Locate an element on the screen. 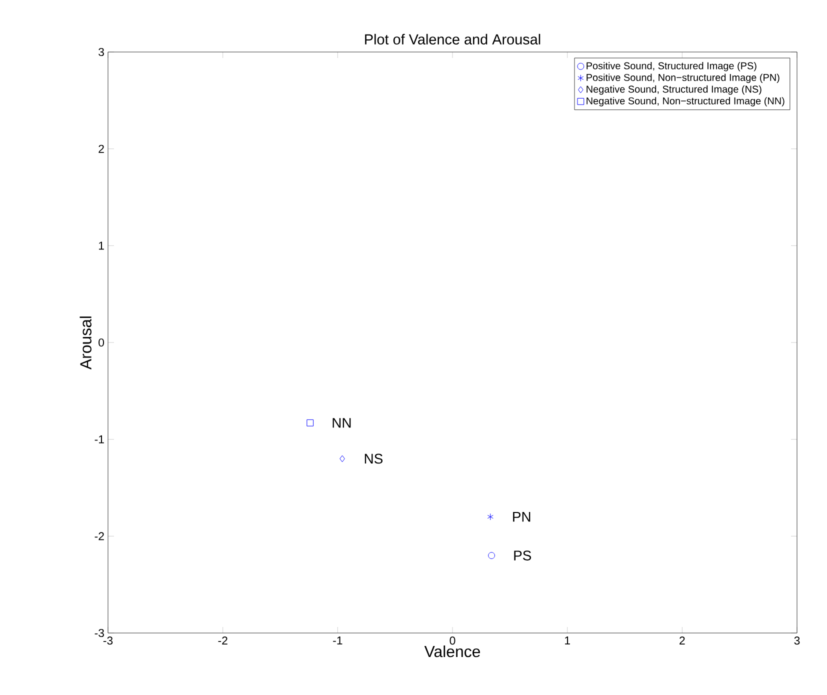 The image size is (827, 695). x-tick-label: 1 is located at coordinates (567, 640).